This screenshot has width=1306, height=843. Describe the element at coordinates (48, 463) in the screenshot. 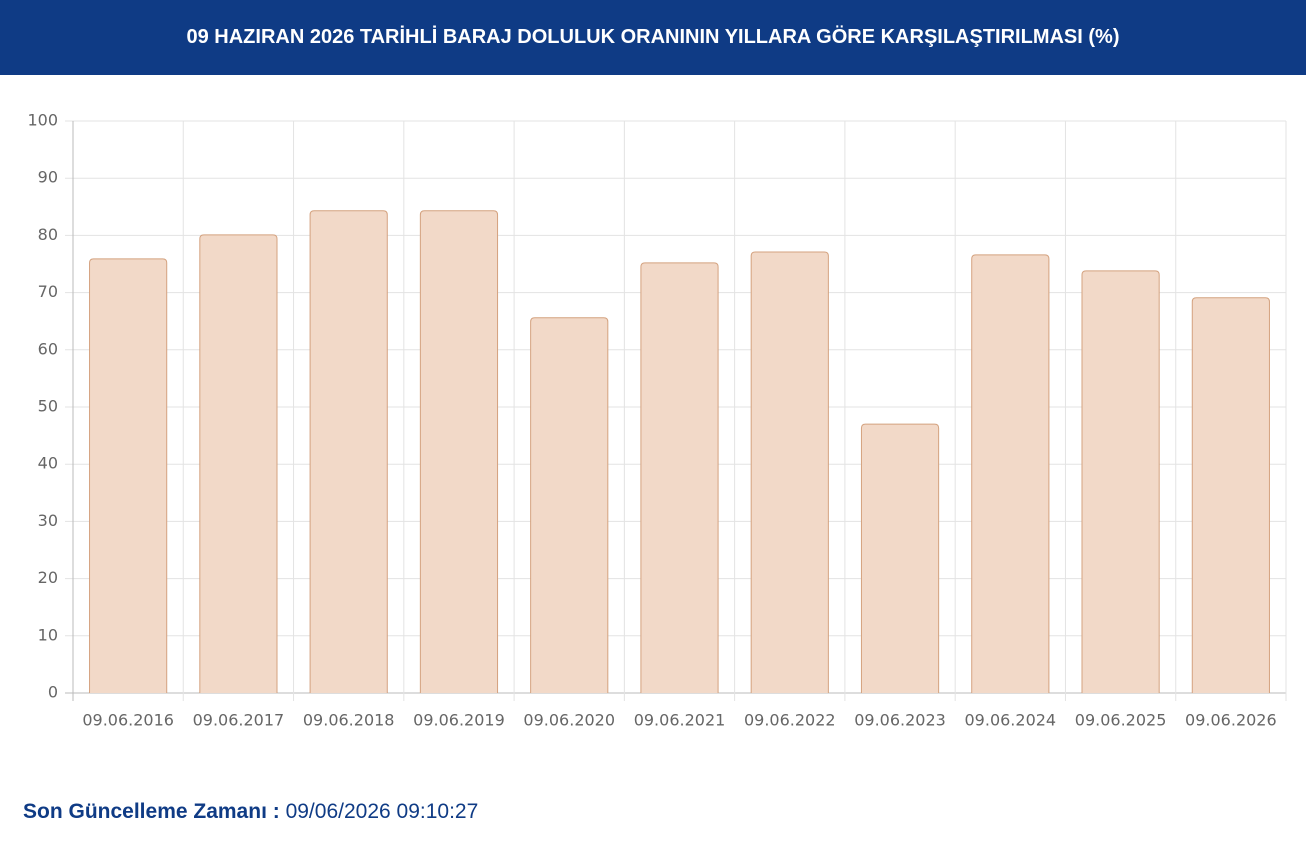

I see `y-tick-label: 40` at that location.